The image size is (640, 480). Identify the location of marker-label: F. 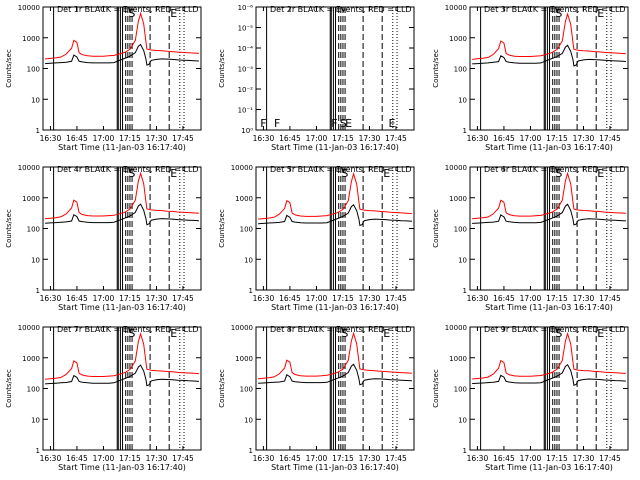
(277, 123).